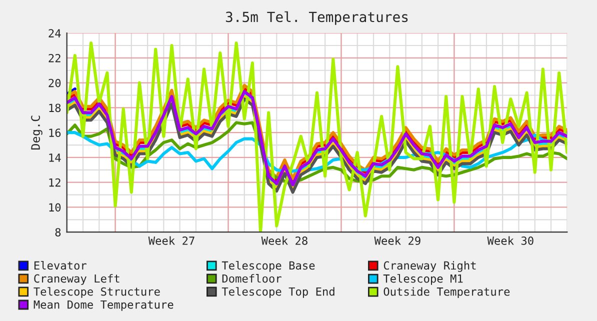  I want to click on chart-title: 3.5m Tel. Temperatures, so click(317, 18).